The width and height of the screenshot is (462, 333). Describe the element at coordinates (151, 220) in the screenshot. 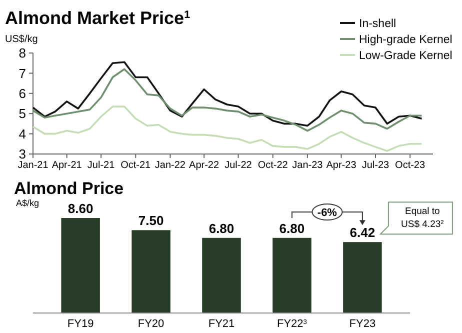

I see `data-label: 7.50` at that location.